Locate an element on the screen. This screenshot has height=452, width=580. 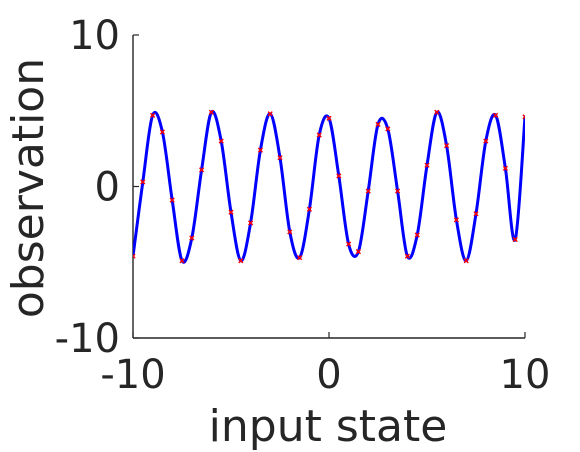
y-tick-label: 10 is located at coordinates (94, 36).